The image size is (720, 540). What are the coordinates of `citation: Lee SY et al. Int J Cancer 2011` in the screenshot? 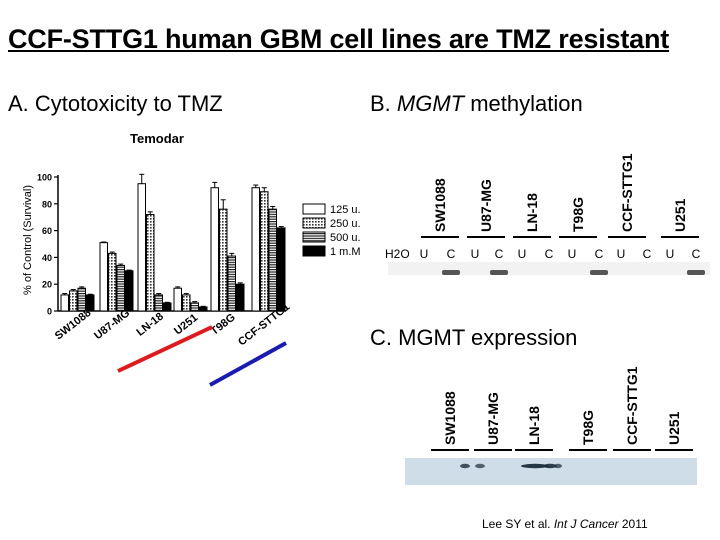 It's located at (565, 524).